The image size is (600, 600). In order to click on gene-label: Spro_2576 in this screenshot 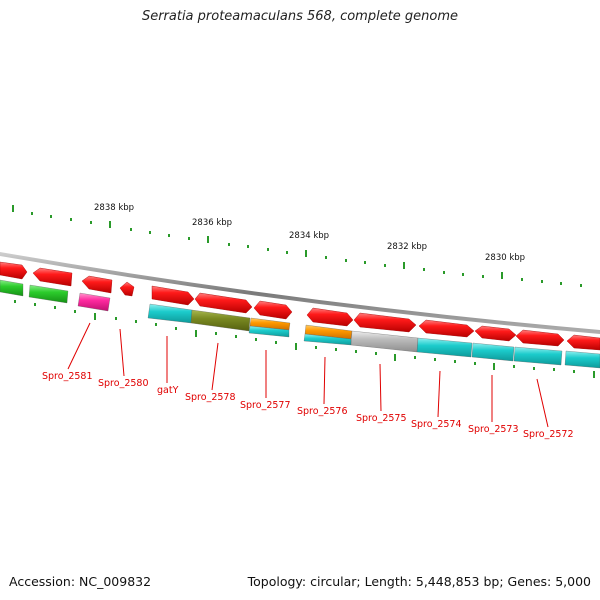, I will do `click(322, 411)`.